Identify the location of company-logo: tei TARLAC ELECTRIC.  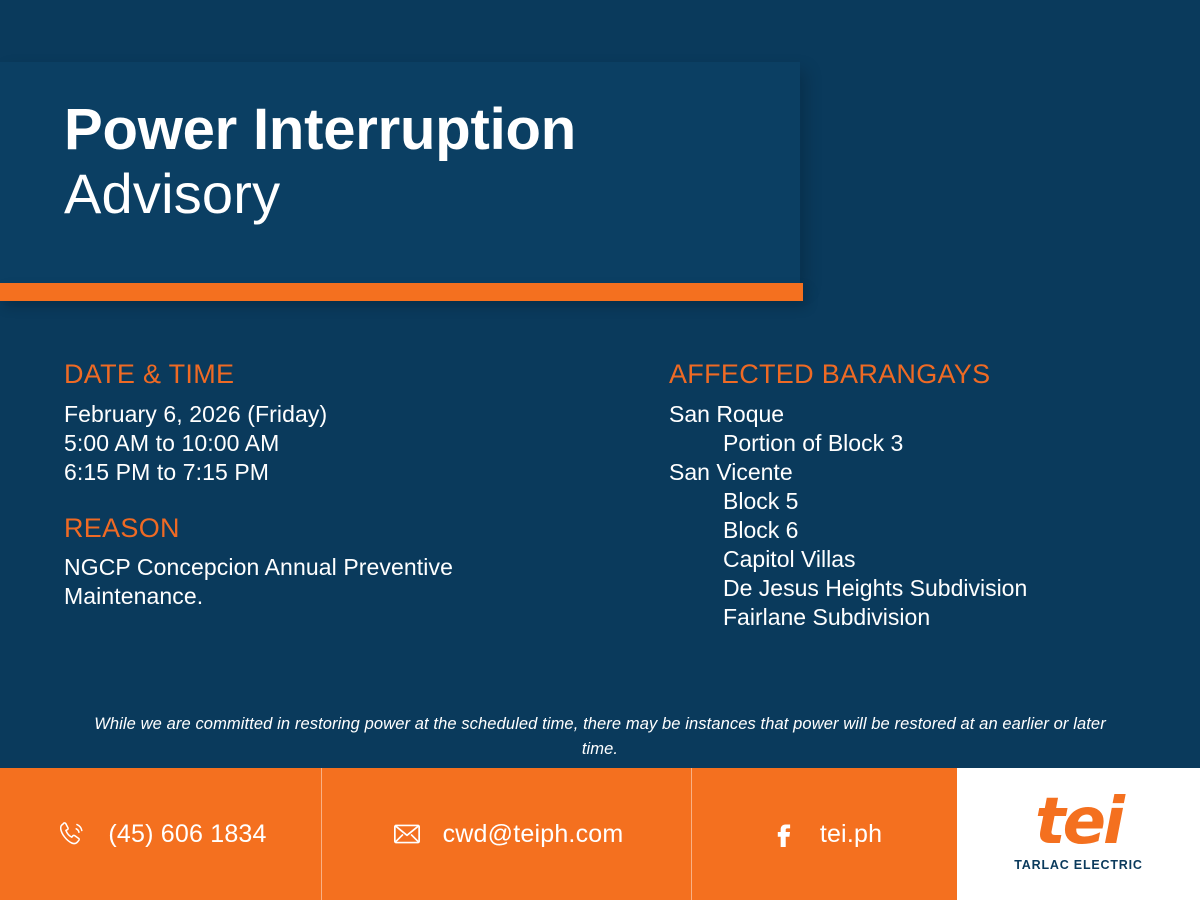
(1078, 834).